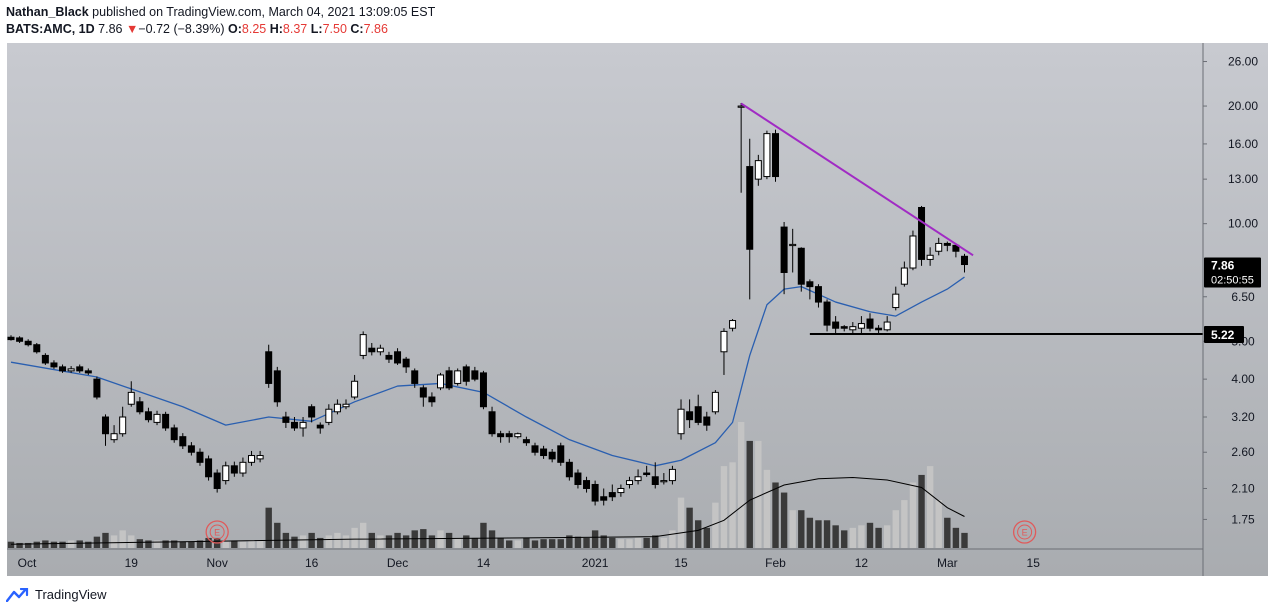  Describe the element at coordinates (312, 563) in the screenshot. I see `x-tick-label: 16` at that location.